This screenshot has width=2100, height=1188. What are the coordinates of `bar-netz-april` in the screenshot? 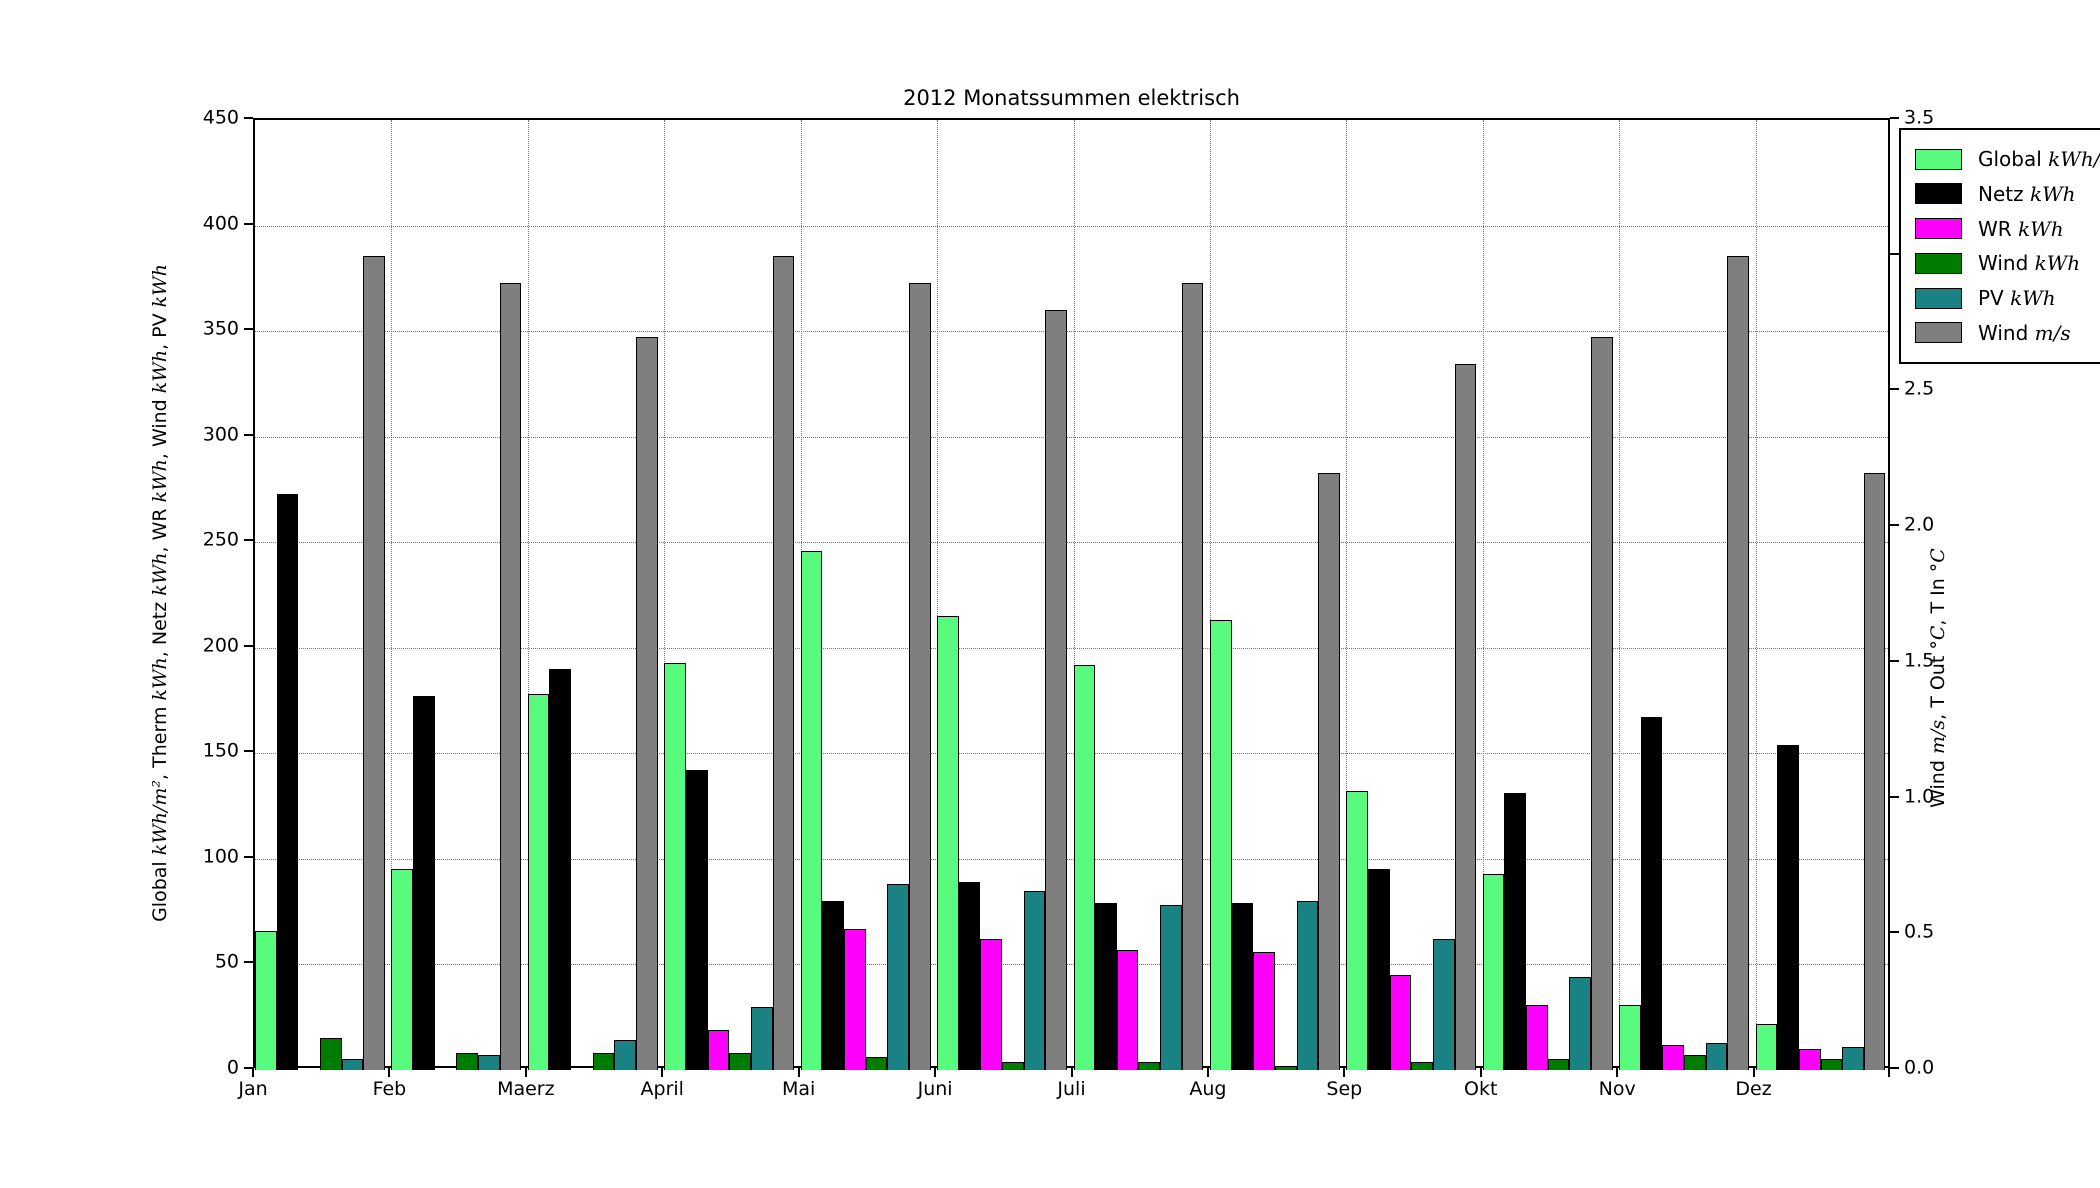 It's located at (696, 920).